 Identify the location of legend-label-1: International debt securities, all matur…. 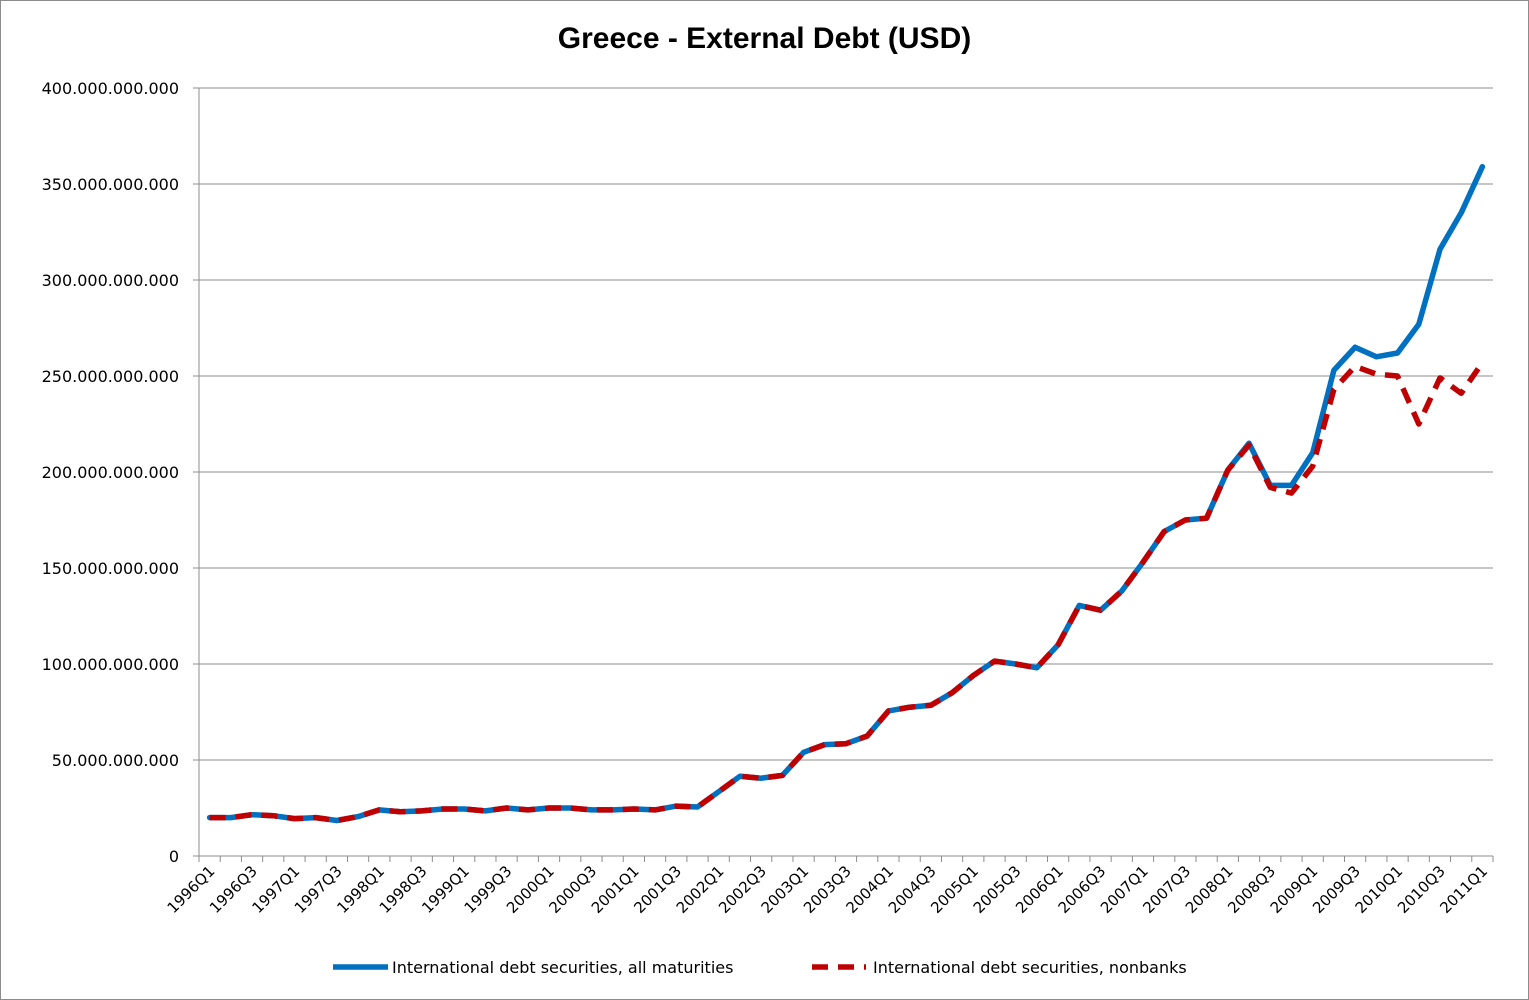
(562, 967).